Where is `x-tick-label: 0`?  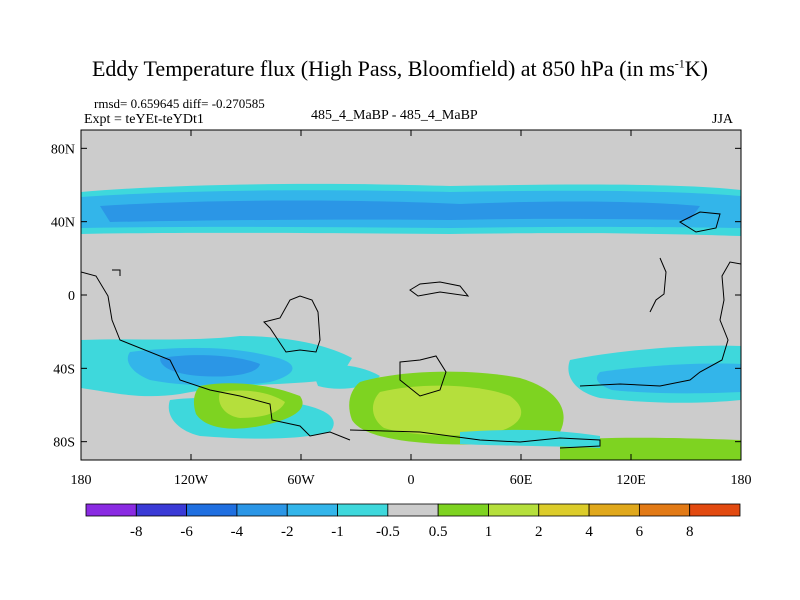 x-tick-label: 0 is located at coordinates (411, 480).